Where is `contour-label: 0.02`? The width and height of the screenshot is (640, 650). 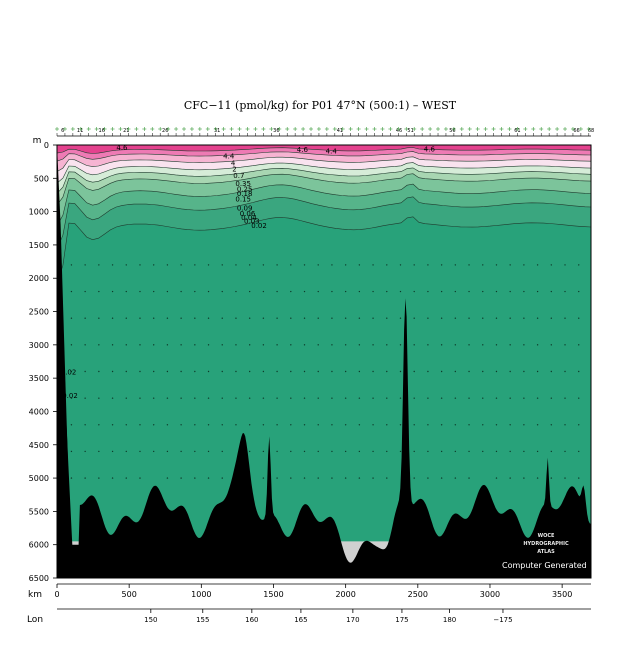
contour-label: 0.02 is located at coordinates (69, 372).